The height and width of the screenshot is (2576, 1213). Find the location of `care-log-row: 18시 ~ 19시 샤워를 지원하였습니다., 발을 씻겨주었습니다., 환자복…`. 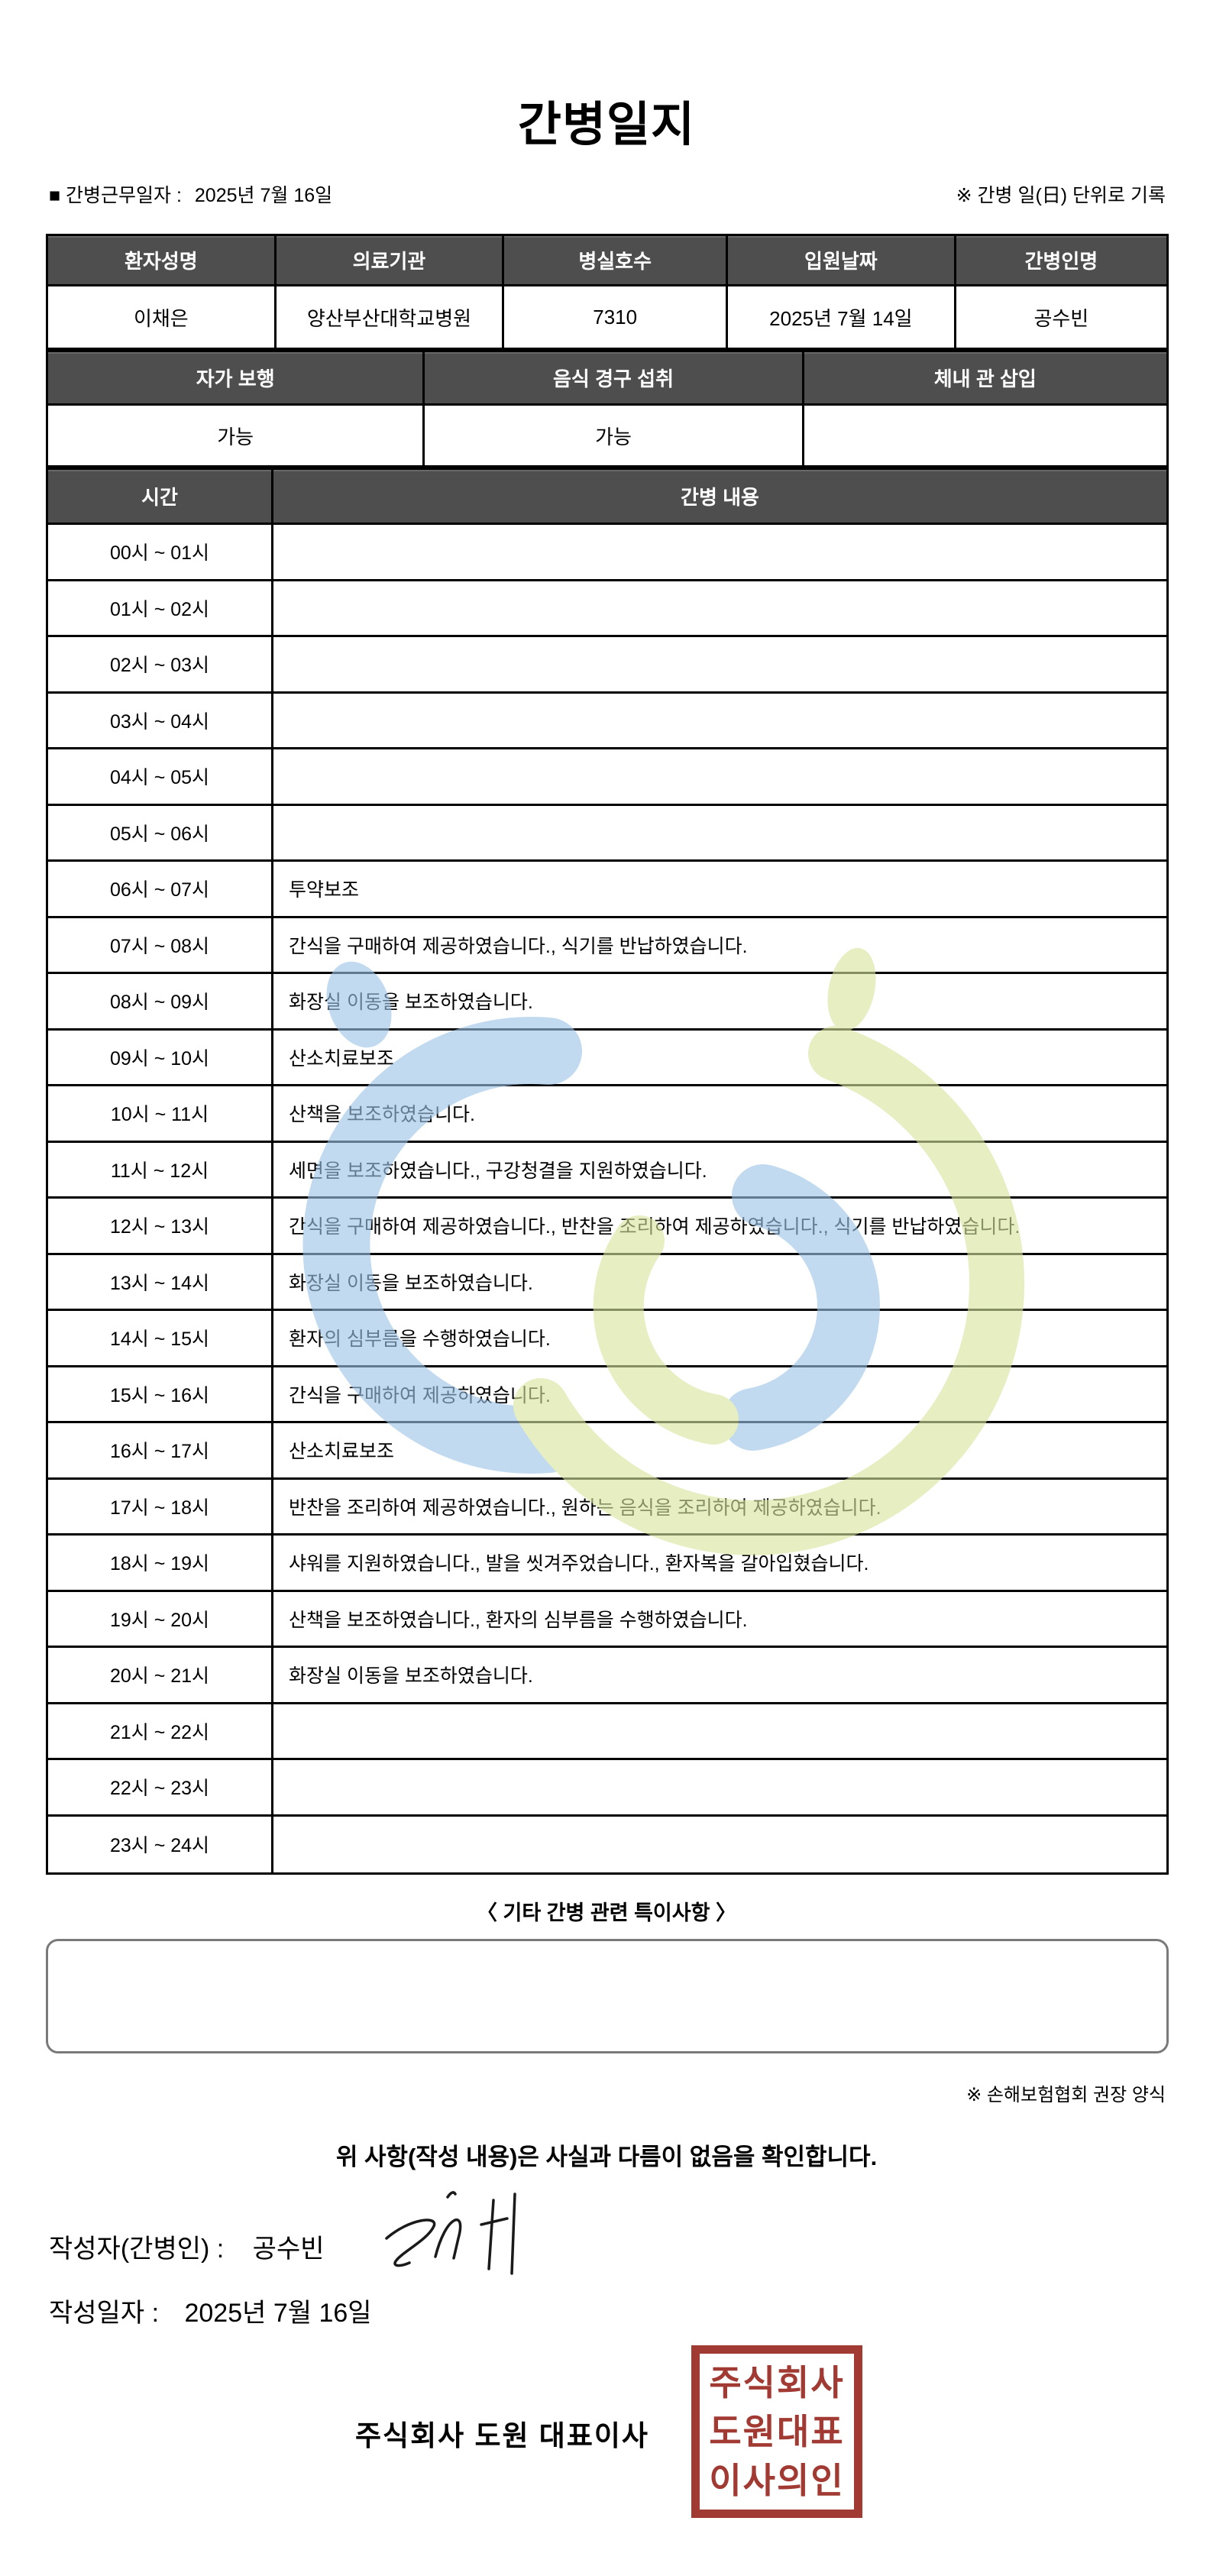

care-log-row: 18시 ~ 19시 샤워를 지원하였습니다., 발을 씻겨주었습니다., 환자복… is located at coordinates (607, 1564).